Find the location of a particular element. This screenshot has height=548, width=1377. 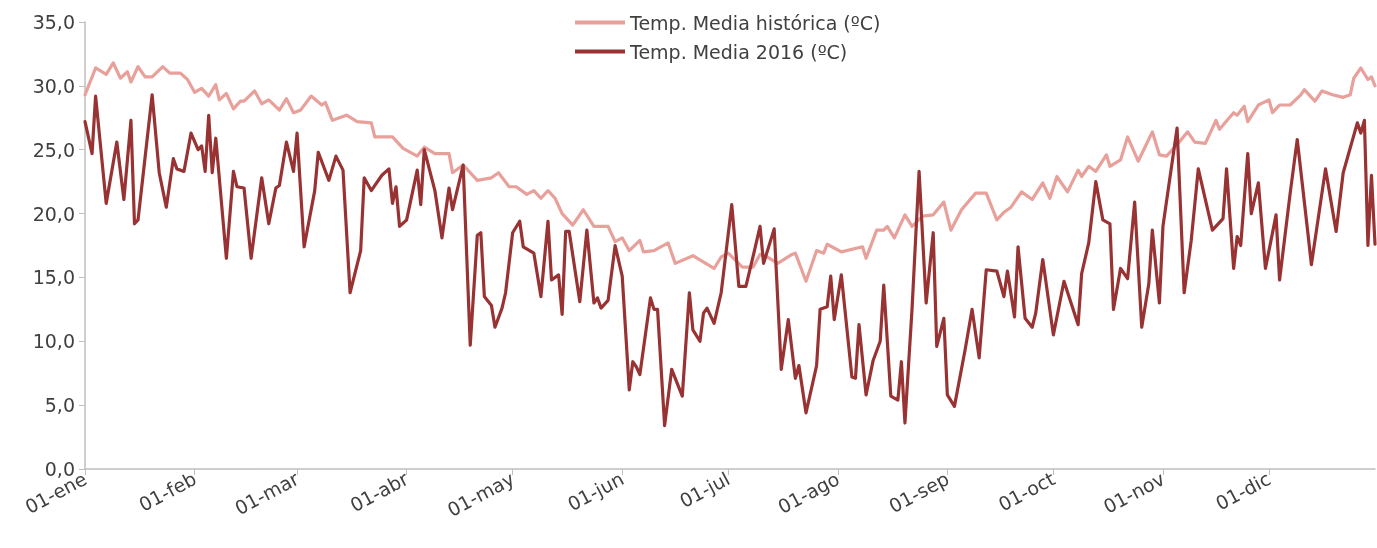

y-tick-label: 30,0 is located at coordinates (53, 85).